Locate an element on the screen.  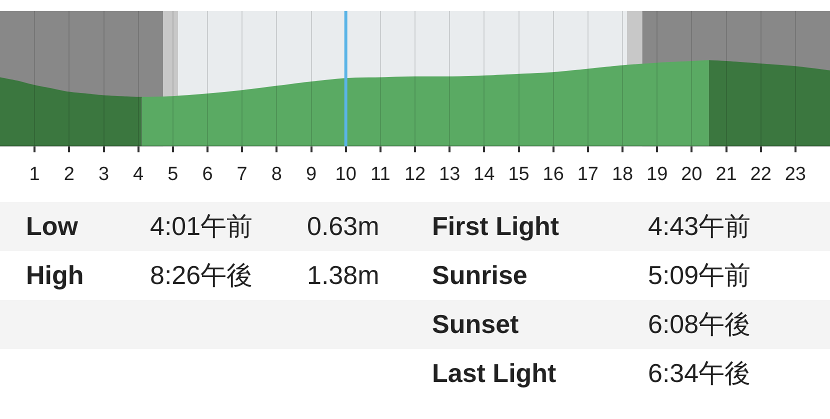
x-tick-label: 18 is located at coordinates (623, 174).